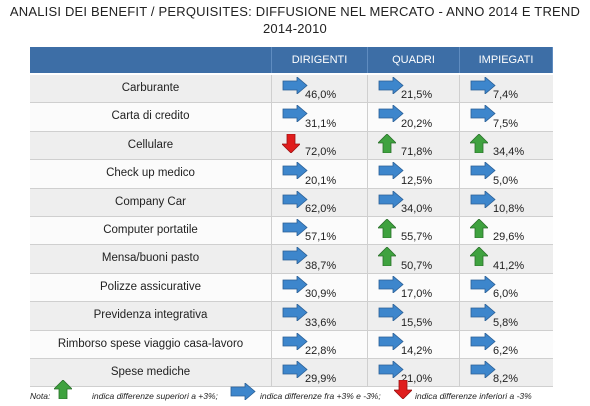 This screenshot has width=590, height=406. I want to click on row-label: Spese mediche, so click(151, 372).